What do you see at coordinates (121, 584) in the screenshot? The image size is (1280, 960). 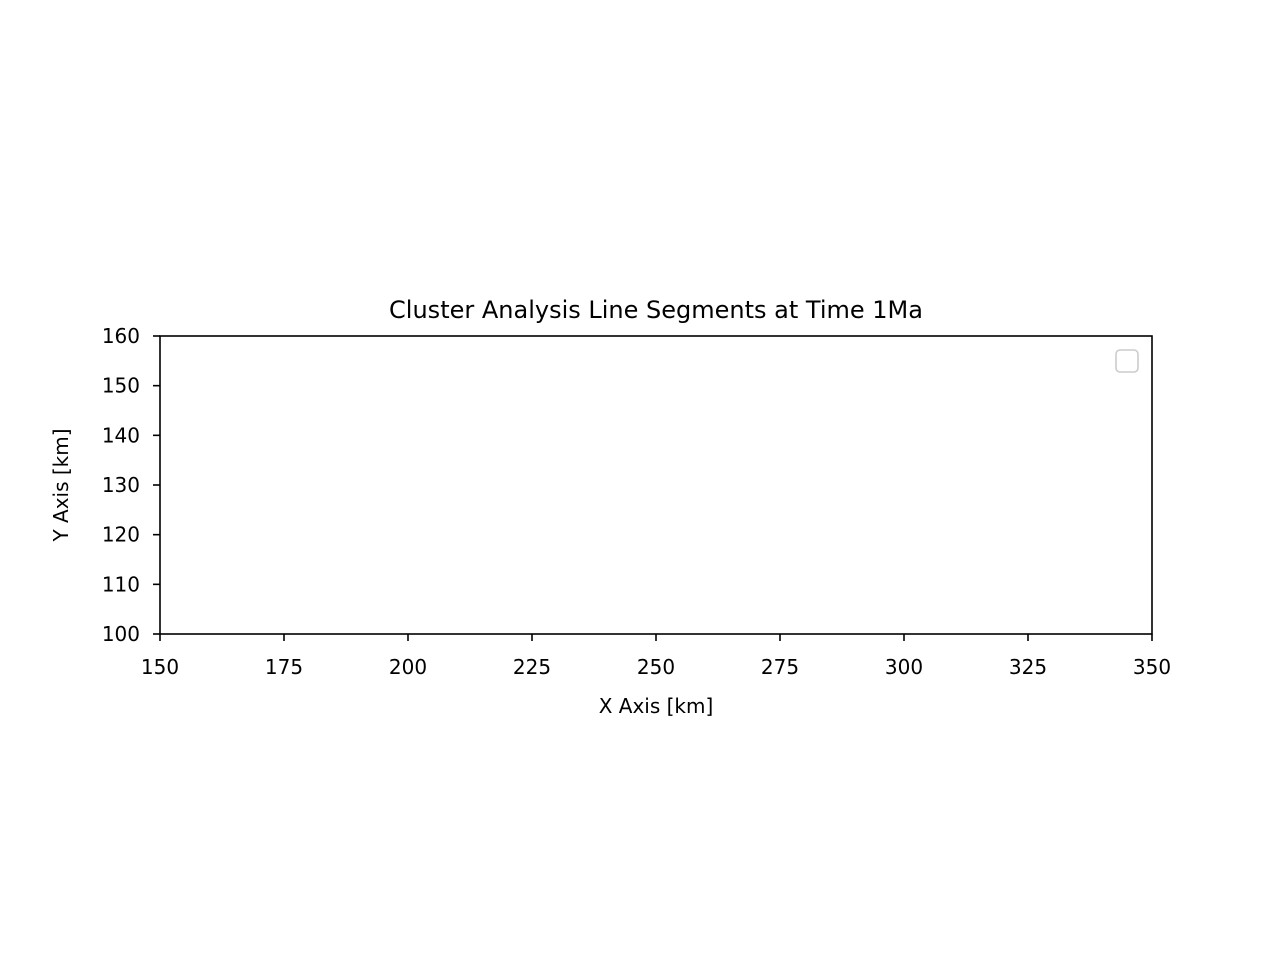 I see `y-tick-label: 110` at bounding box center [121, 584].